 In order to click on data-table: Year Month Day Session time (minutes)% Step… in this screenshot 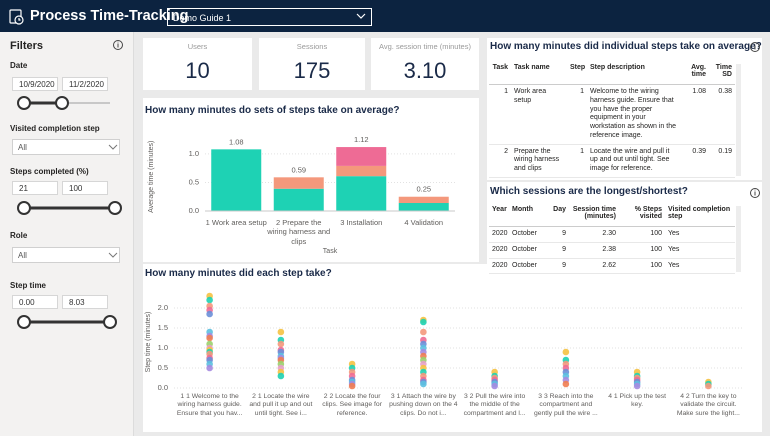, I will do `click(612, 240)`.